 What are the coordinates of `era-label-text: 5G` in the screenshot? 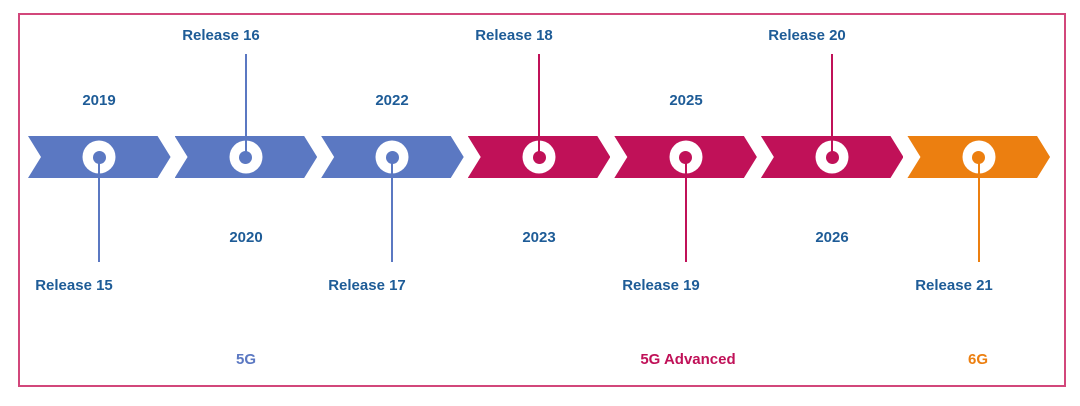 It's located at (246, 359).